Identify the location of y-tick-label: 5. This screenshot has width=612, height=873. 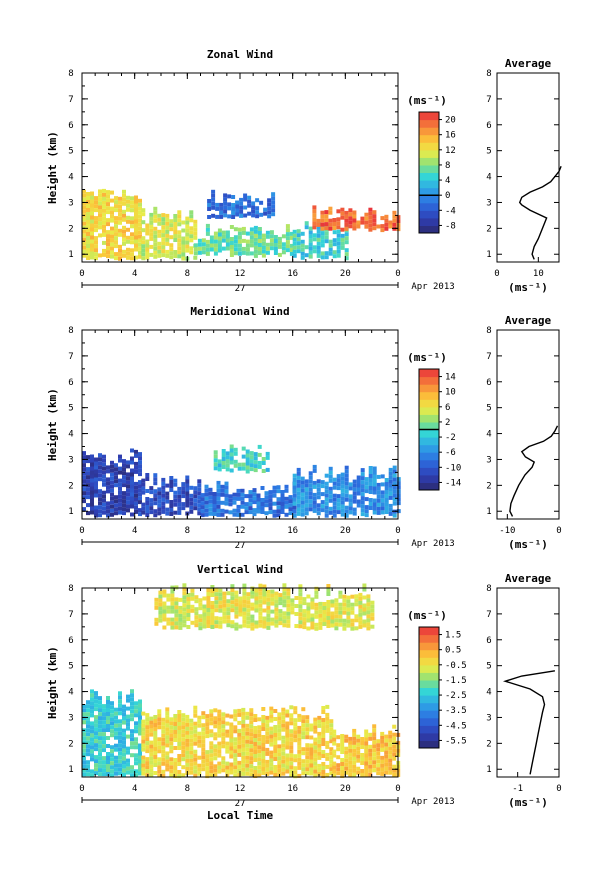
(70, 409).